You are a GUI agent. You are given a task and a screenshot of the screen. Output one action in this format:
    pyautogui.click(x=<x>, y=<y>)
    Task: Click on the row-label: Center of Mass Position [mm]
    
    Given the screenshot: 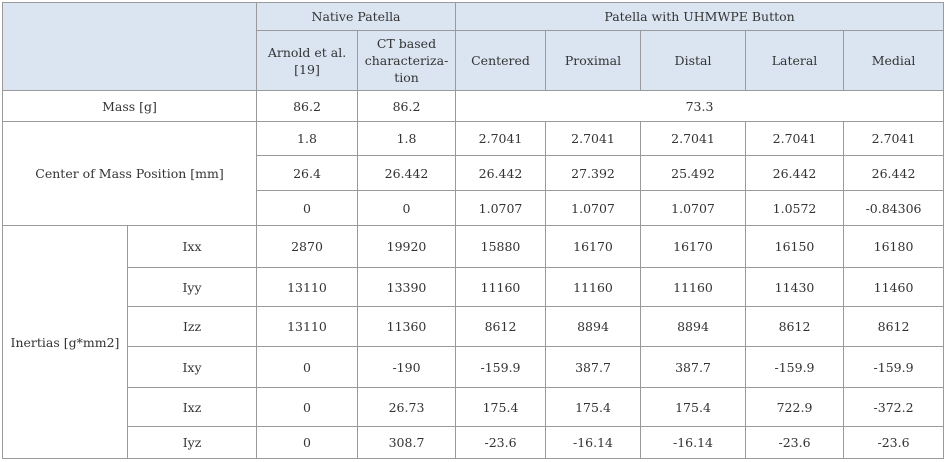 What is the action you would take?
    pyautogui.click(x=129, y=173)
    